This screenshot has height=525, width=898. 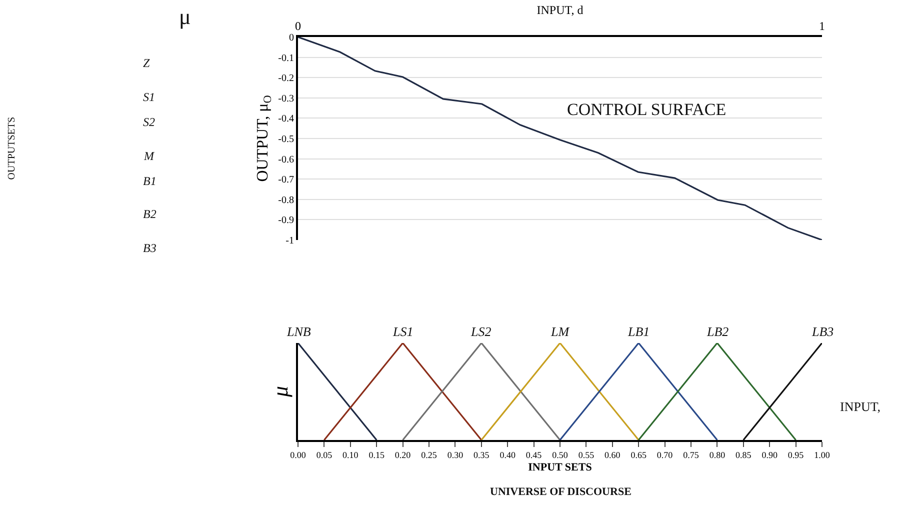 What do you see at coordinates (149, 156) in the screenshot?
I see `text: M` at bounding box center [149, 156].